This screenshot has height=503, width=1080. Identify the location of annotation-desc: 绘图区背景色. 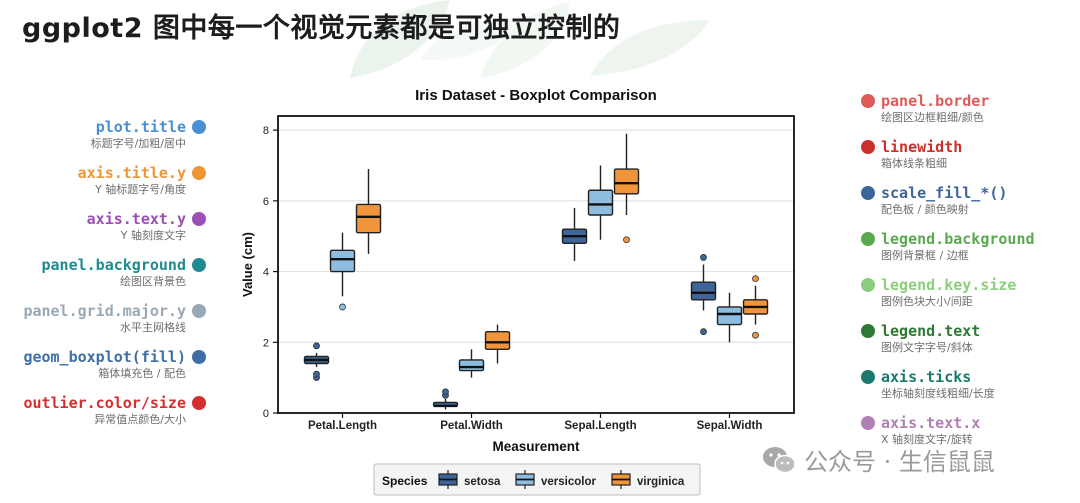
(153, 281).